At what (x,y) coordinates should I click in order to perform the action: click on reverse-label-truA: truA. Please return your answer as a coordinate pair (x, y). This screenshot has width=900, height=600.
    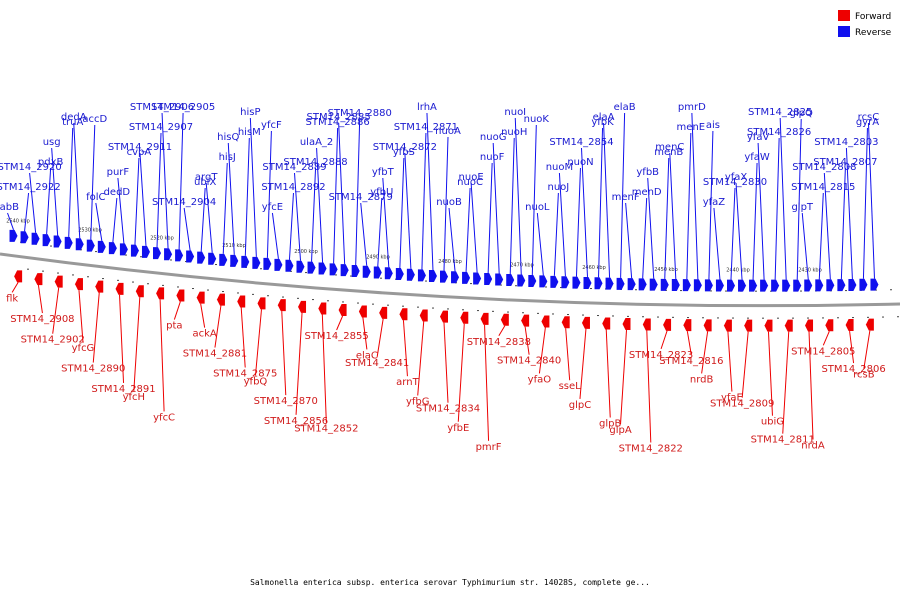
    Looking at the image, I should click on (72, 122).